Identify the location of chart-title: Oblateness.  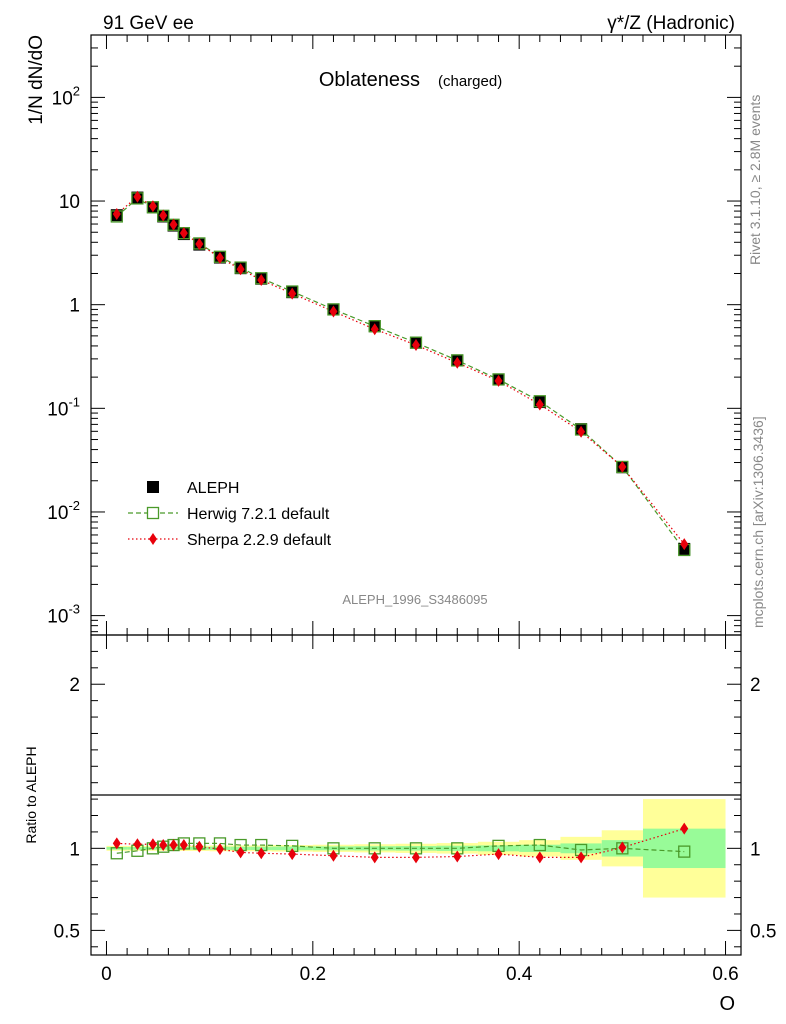
(369, 80).